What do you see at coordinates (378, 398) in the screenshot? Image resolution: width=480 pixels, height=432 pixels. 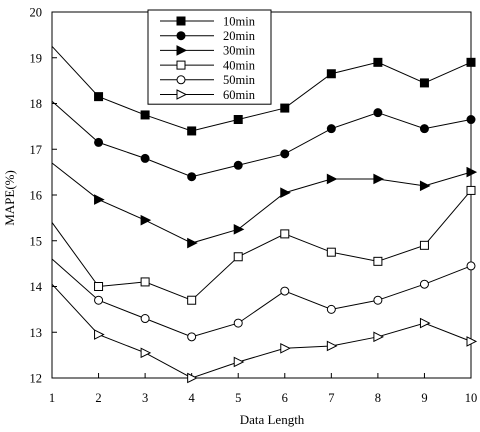 I see `x-tick-label: 8` at bounding box center [378, 398].